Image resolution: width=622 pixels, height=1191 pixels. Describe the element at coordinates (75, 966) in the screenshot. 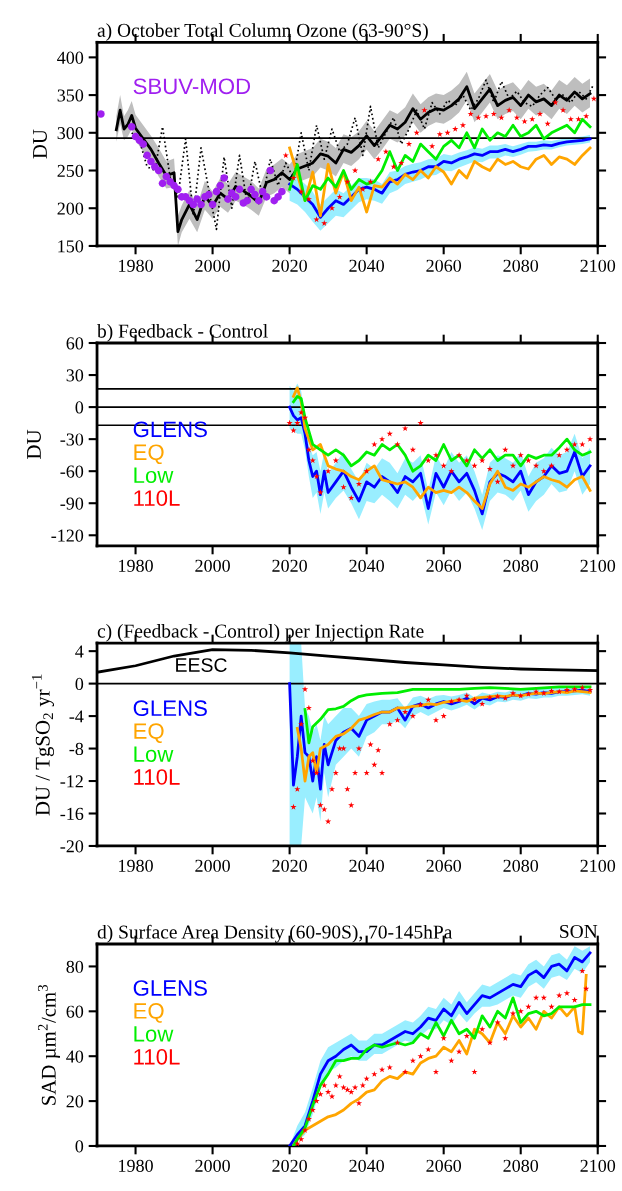

I see `y-tick-label: 80` at that location.